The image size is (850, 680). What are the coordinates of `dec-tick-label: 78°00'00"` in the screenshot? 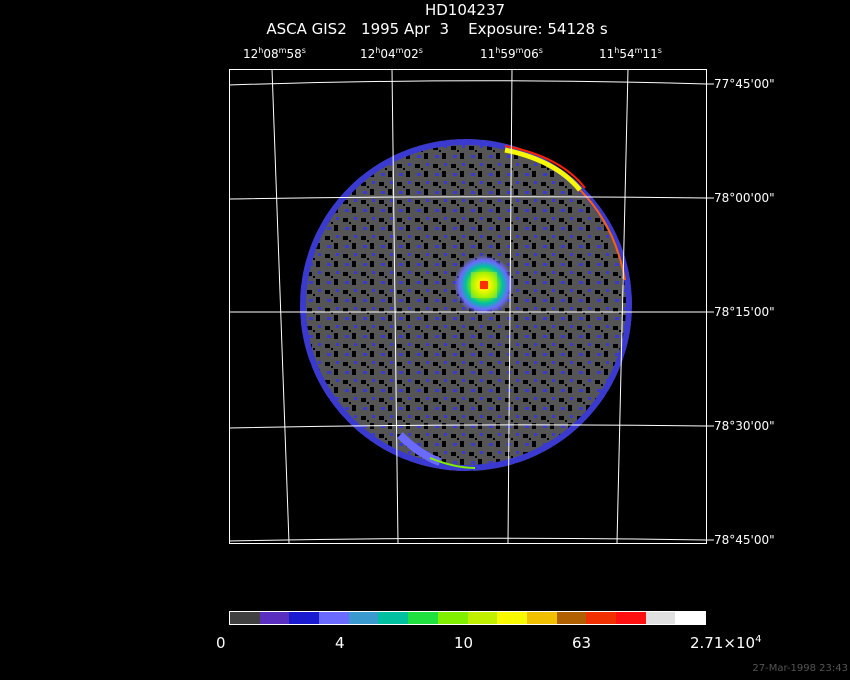 It's located at (744, 198).